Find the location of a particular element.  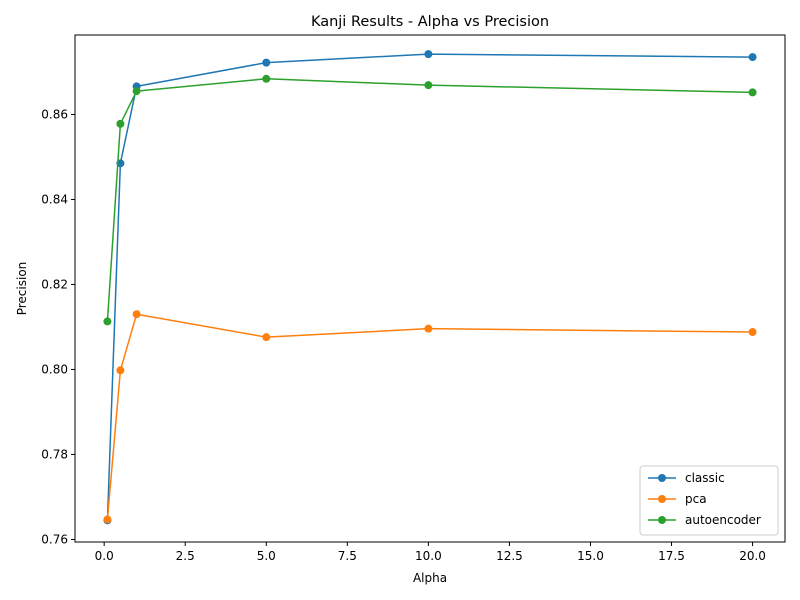

legend-label-autoencoder: autoencoder is located at coordinates (723, 520).